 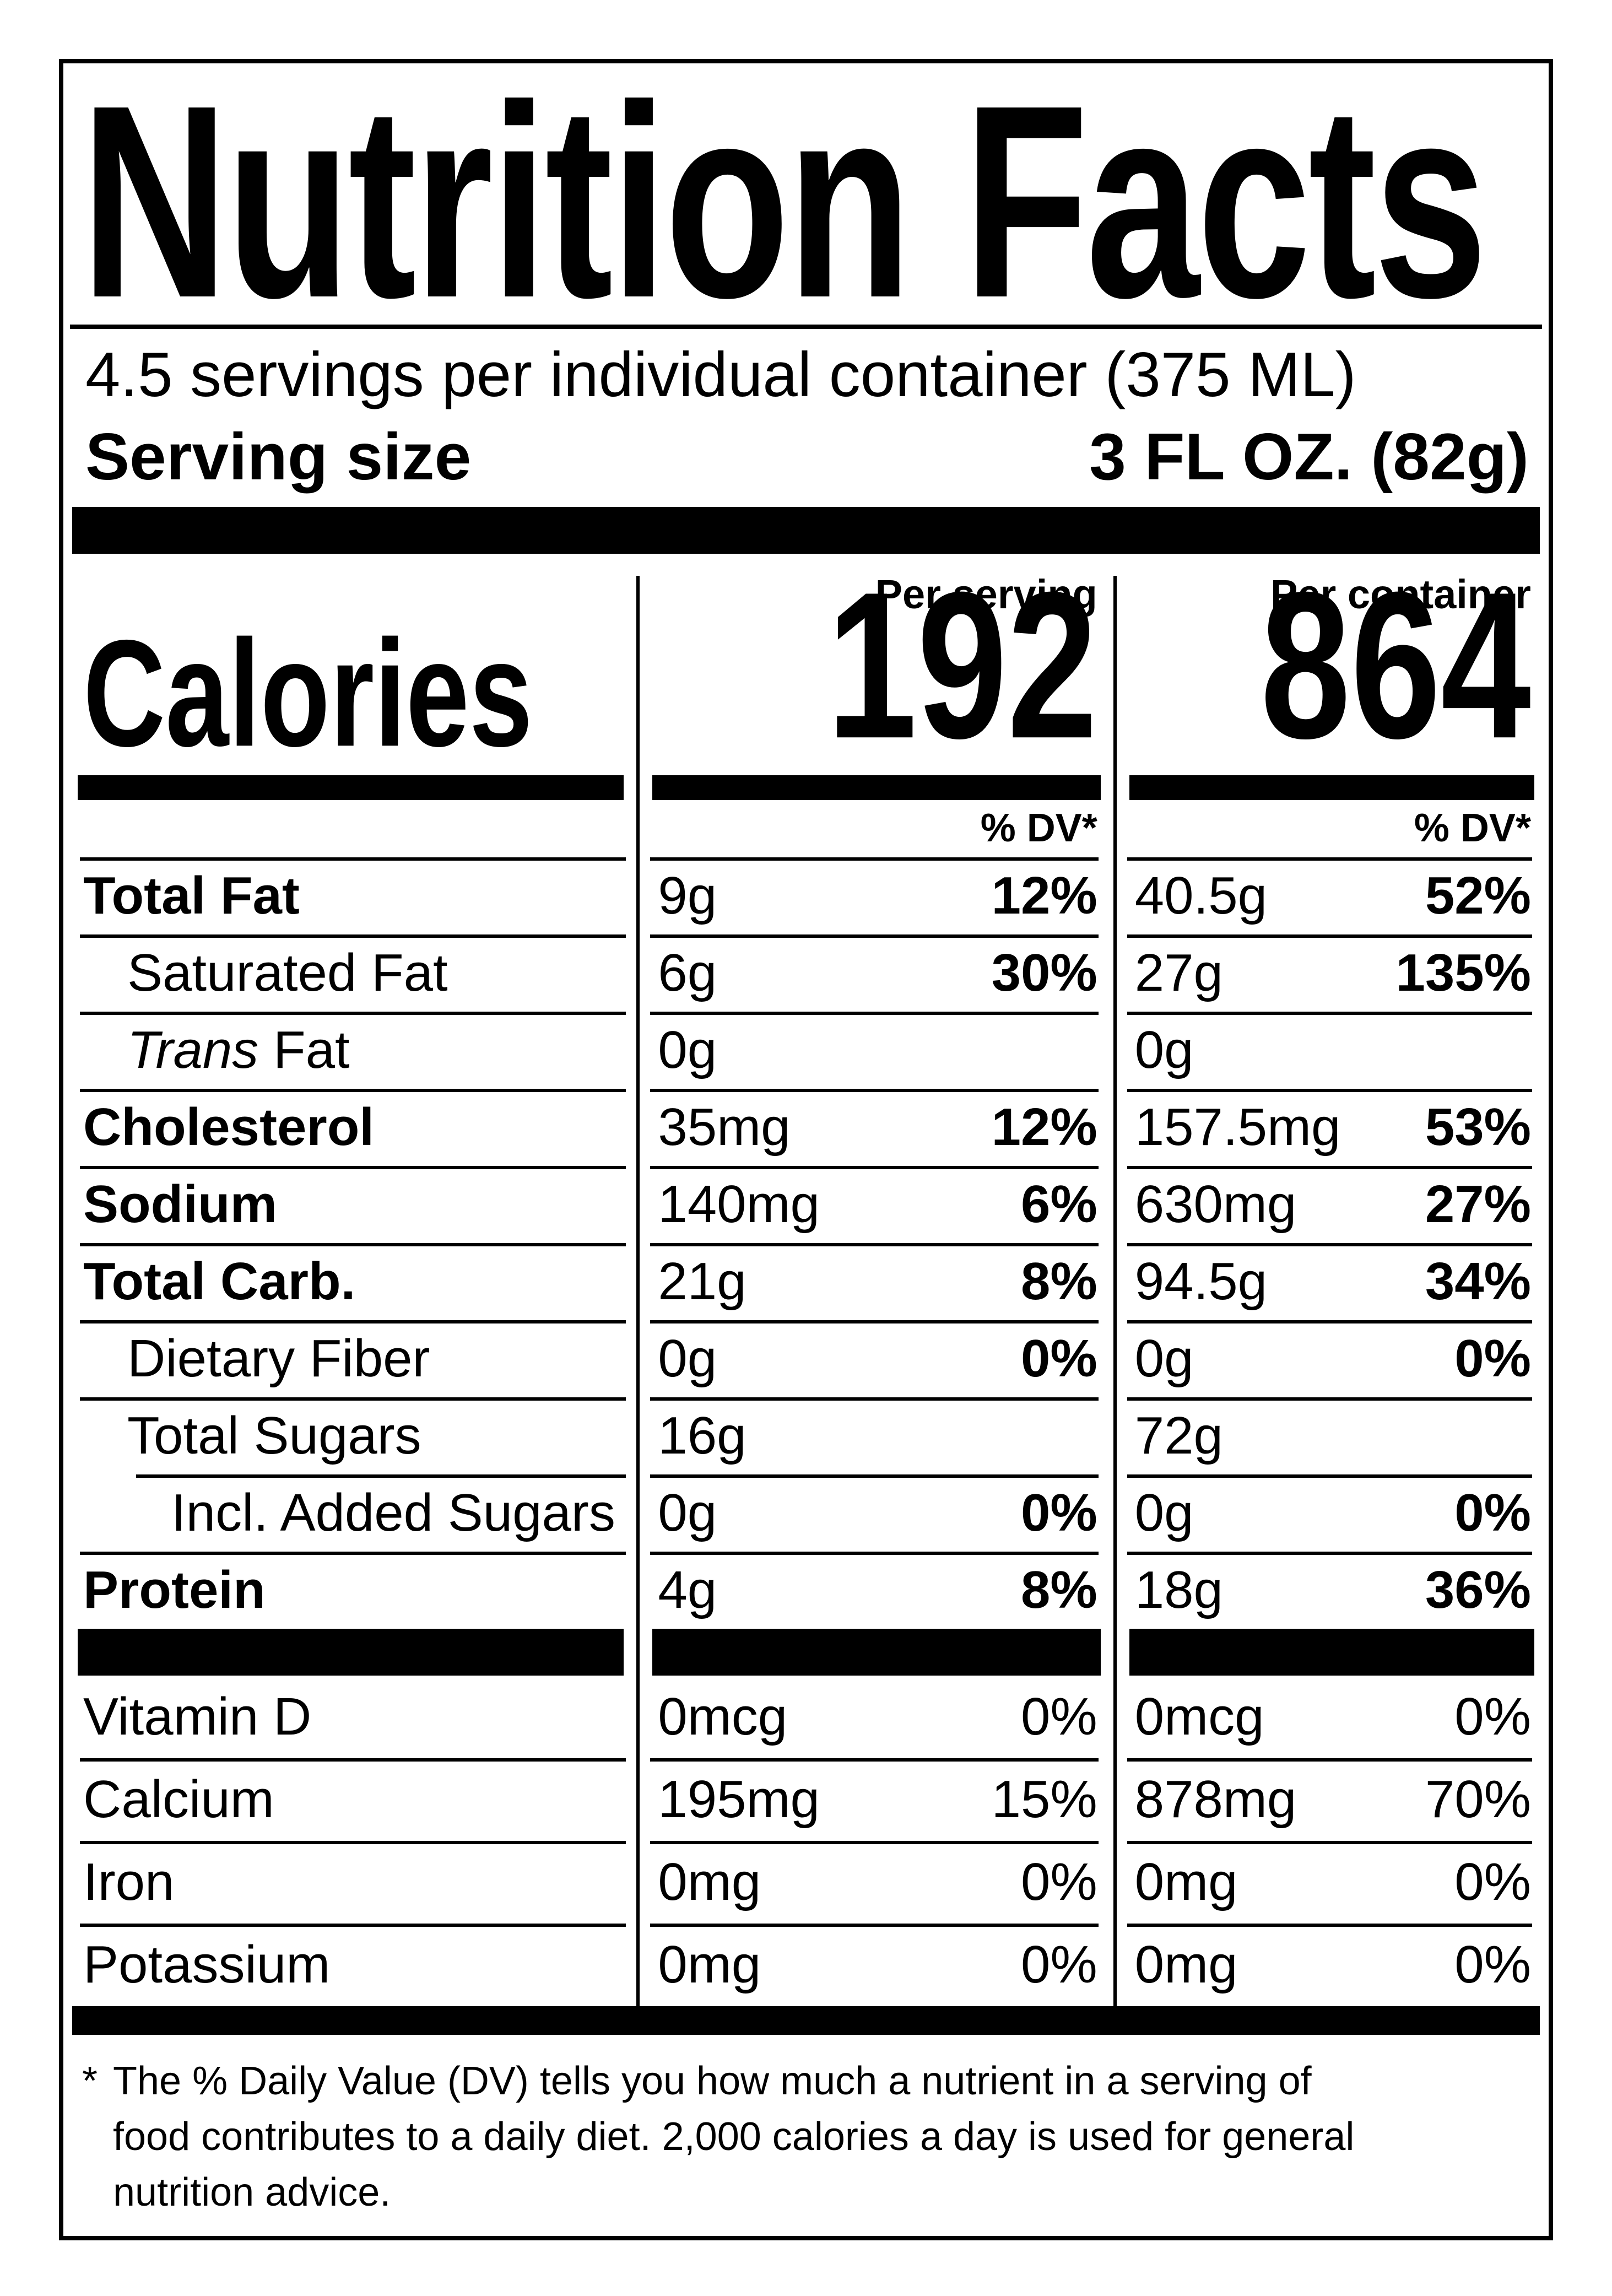 What do you see at coordinates (877, 1127) in the screenshot?
I see `nutrient-serving-cell: 35mg 12%` at bounding box center [877, 1127].